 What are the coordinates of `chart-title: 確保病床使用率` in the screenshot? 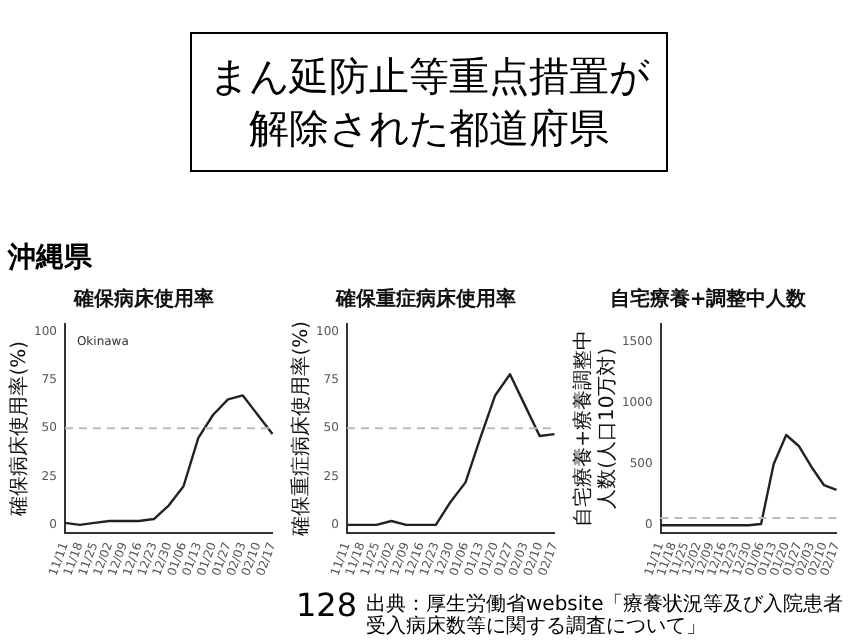 It's located at (143, 299).